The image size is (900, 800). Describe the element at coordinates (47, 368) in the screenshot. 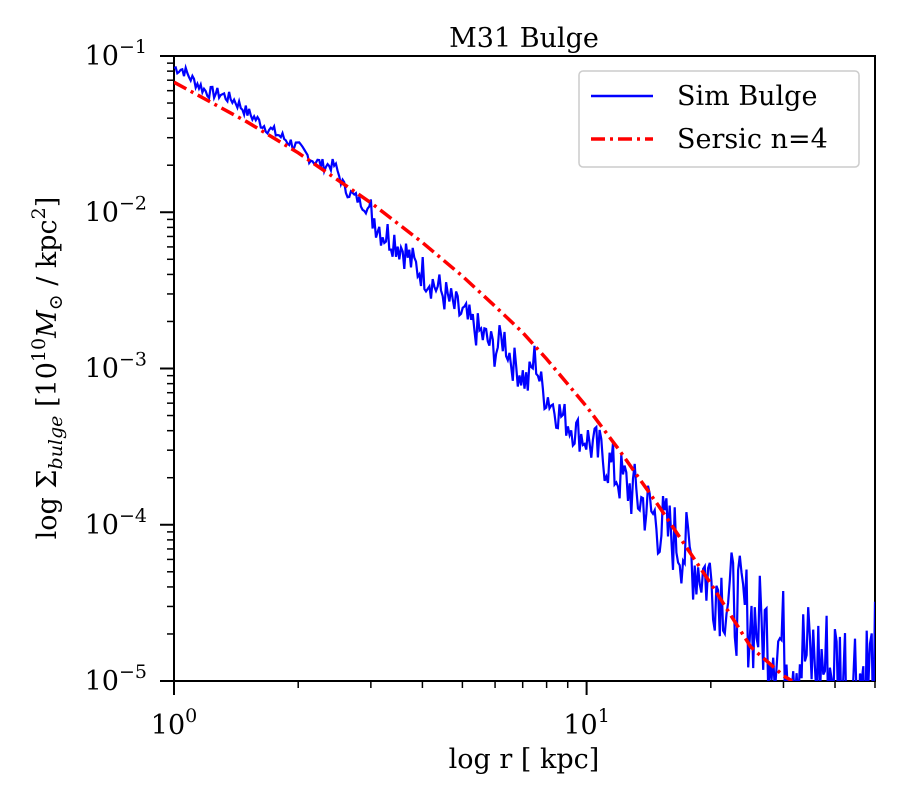

I see `y-axis-label: log Σbulge [1010M⊙ / kpc2]` at that location.